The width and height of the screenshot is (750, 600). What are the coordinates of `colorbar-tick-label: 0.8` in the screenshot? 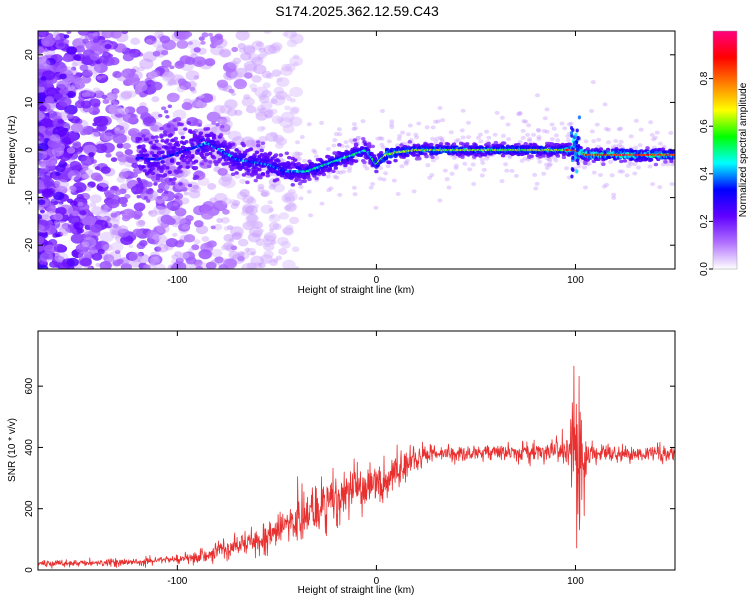 It's located at (704, 78).